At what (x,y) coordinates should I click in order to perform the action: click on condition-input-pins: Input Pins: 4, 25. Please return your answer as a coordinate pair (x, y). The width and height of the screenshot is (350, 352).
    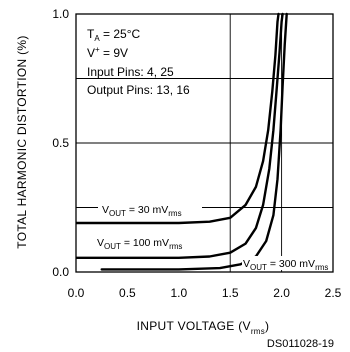
    Looking at the image, I should click on (130, 72).